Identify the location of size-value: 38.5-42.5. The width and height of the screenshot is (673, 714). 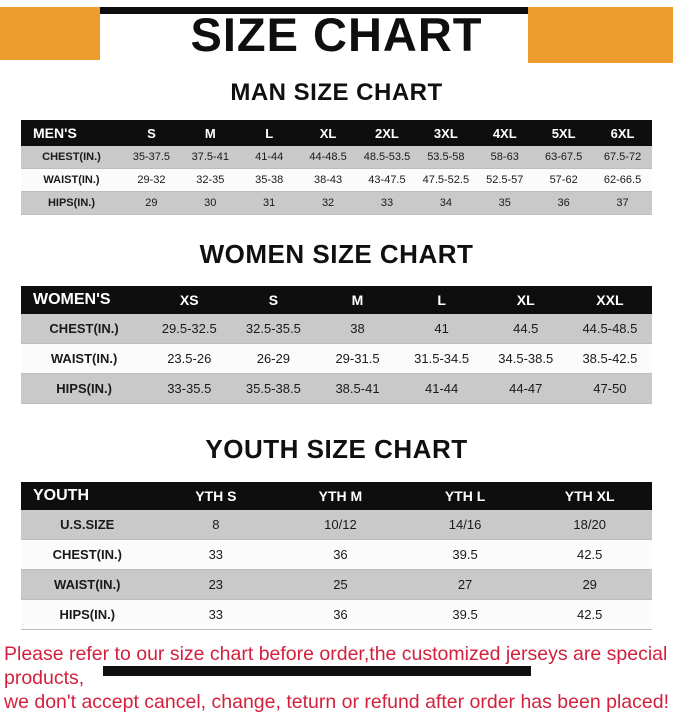
(609, 358).